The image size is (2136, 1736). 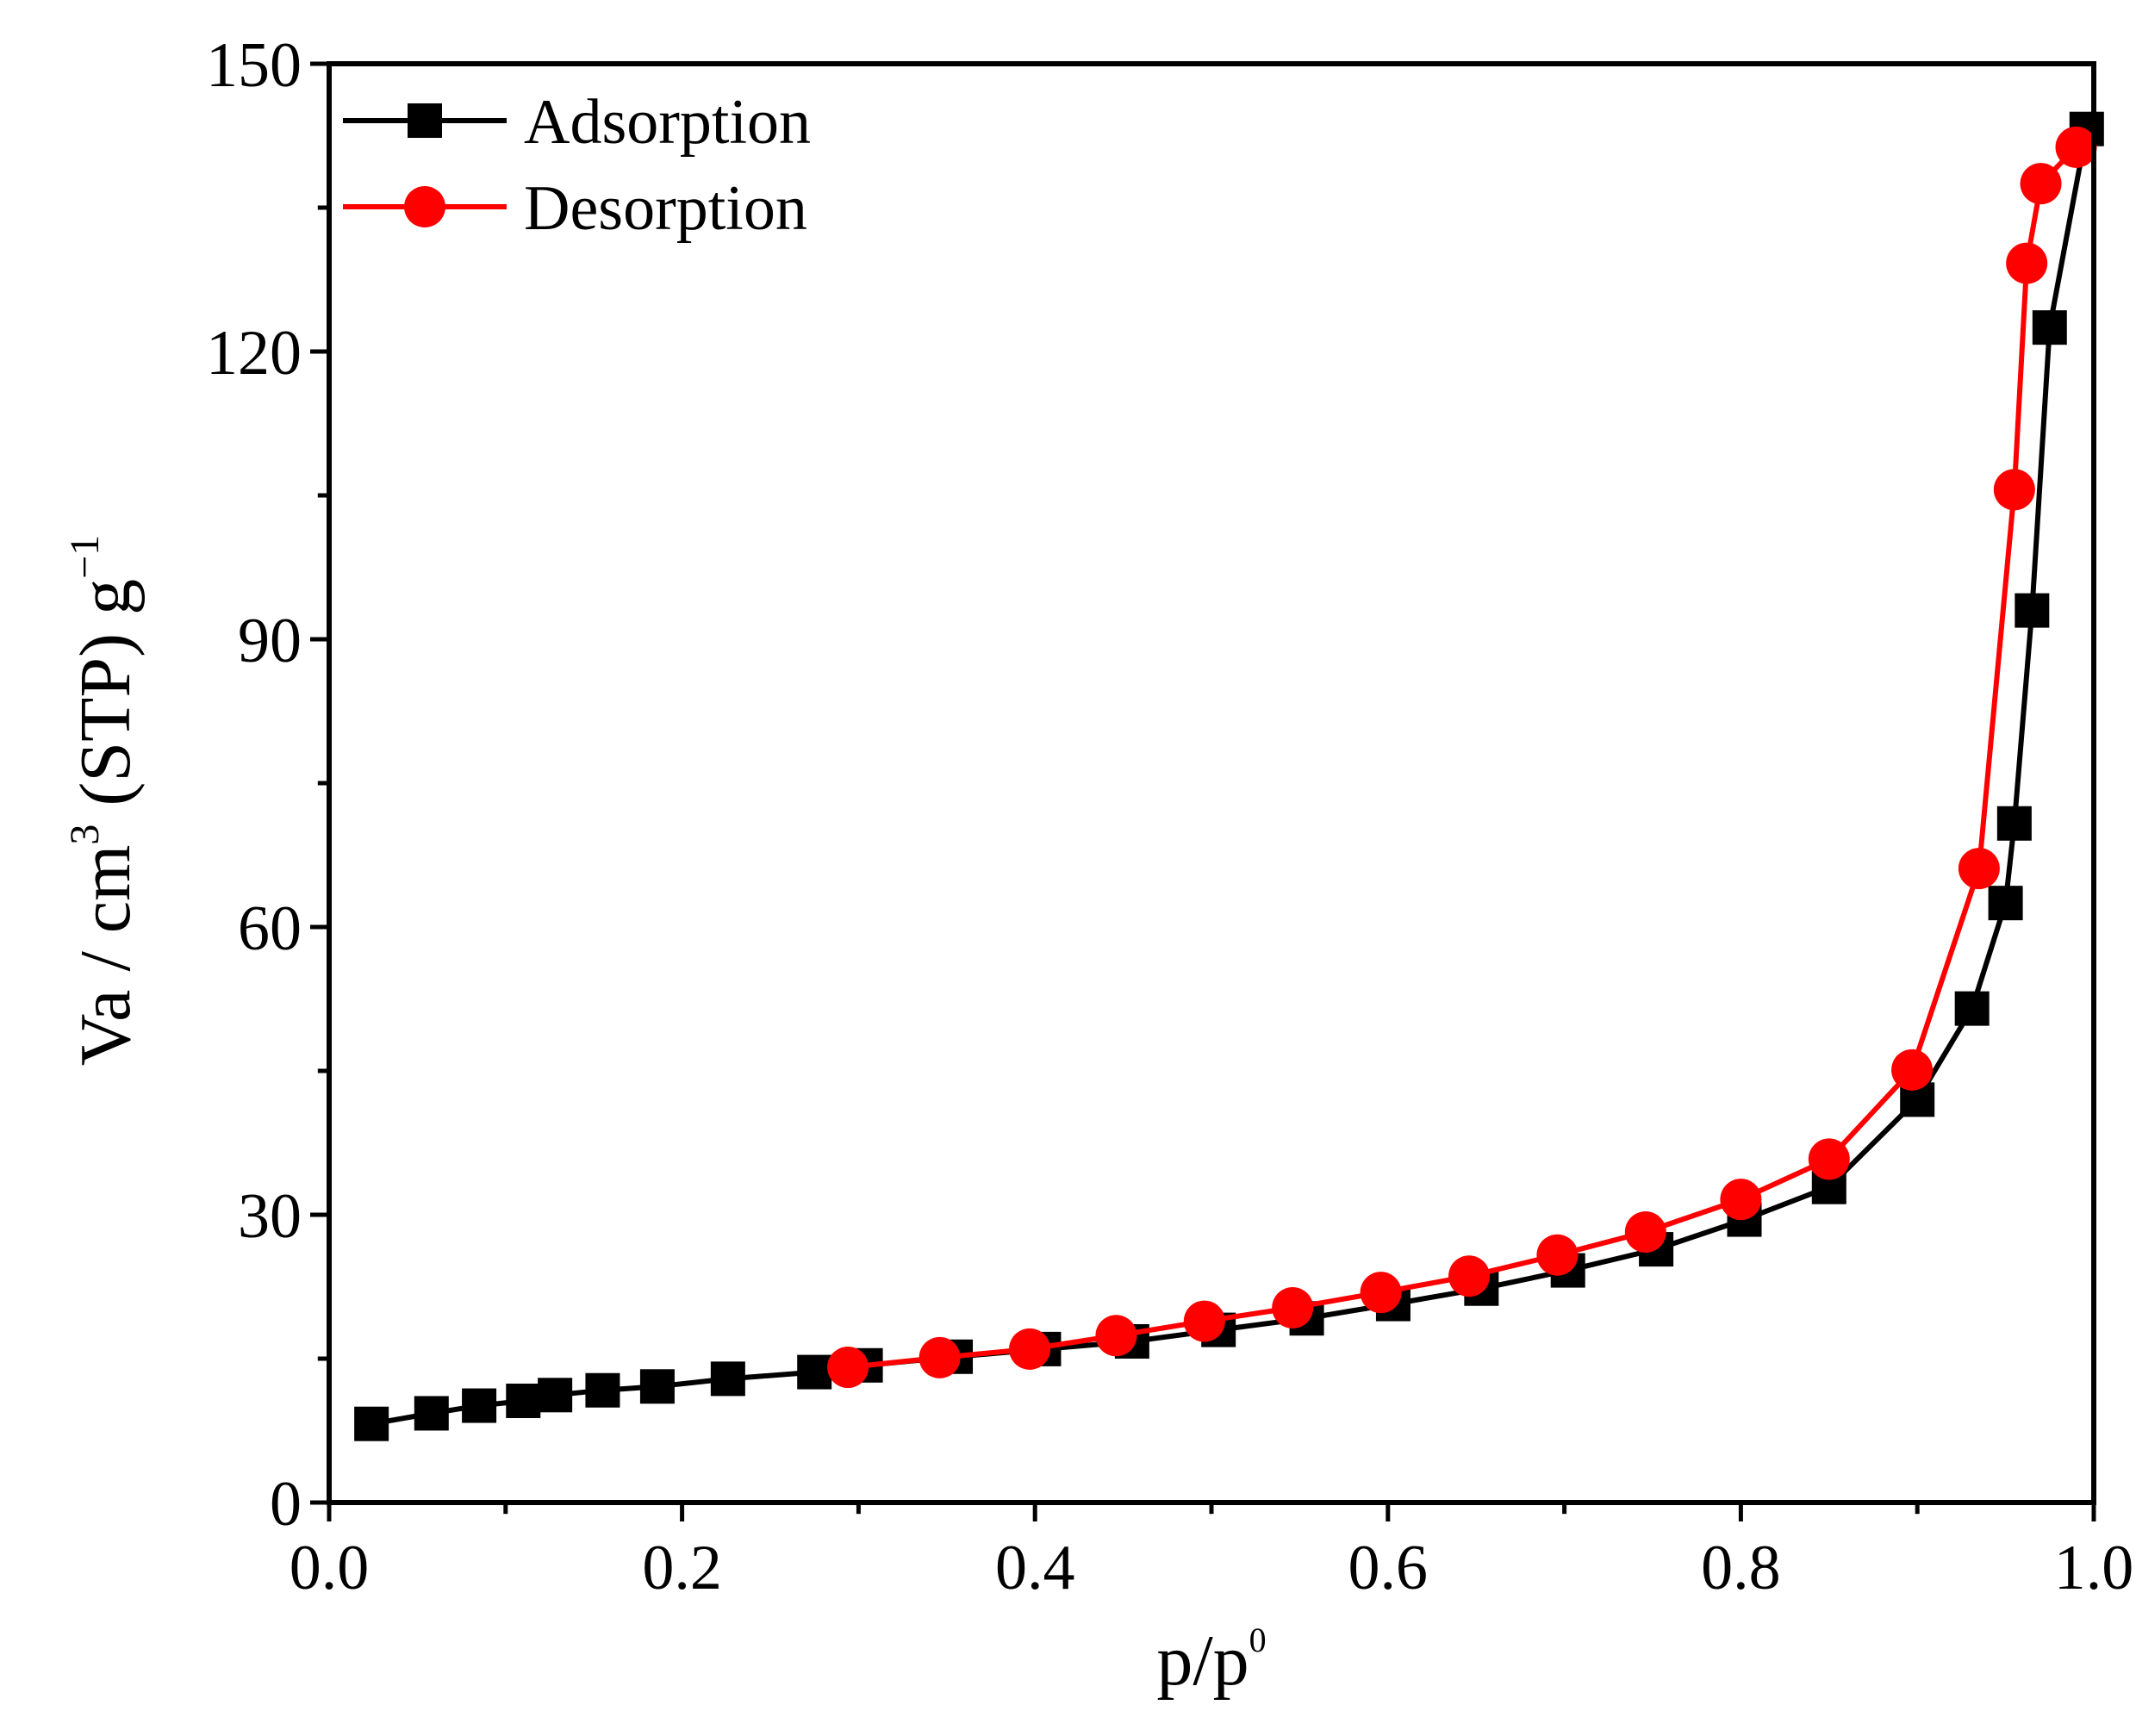 What do you see at coordinates (330, 1568) in the screenshot?
I see `x-tick-label: 0.0` at bounding box center [330, 1568].